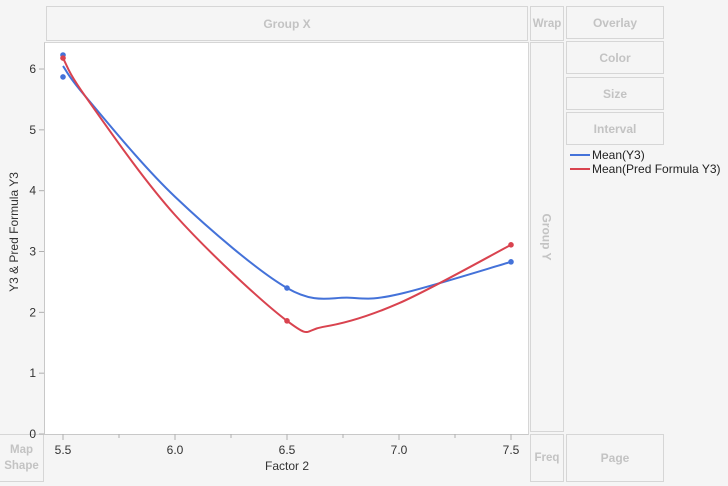  I want to click on map-shape-label: Map Shape, so click(21, 458).